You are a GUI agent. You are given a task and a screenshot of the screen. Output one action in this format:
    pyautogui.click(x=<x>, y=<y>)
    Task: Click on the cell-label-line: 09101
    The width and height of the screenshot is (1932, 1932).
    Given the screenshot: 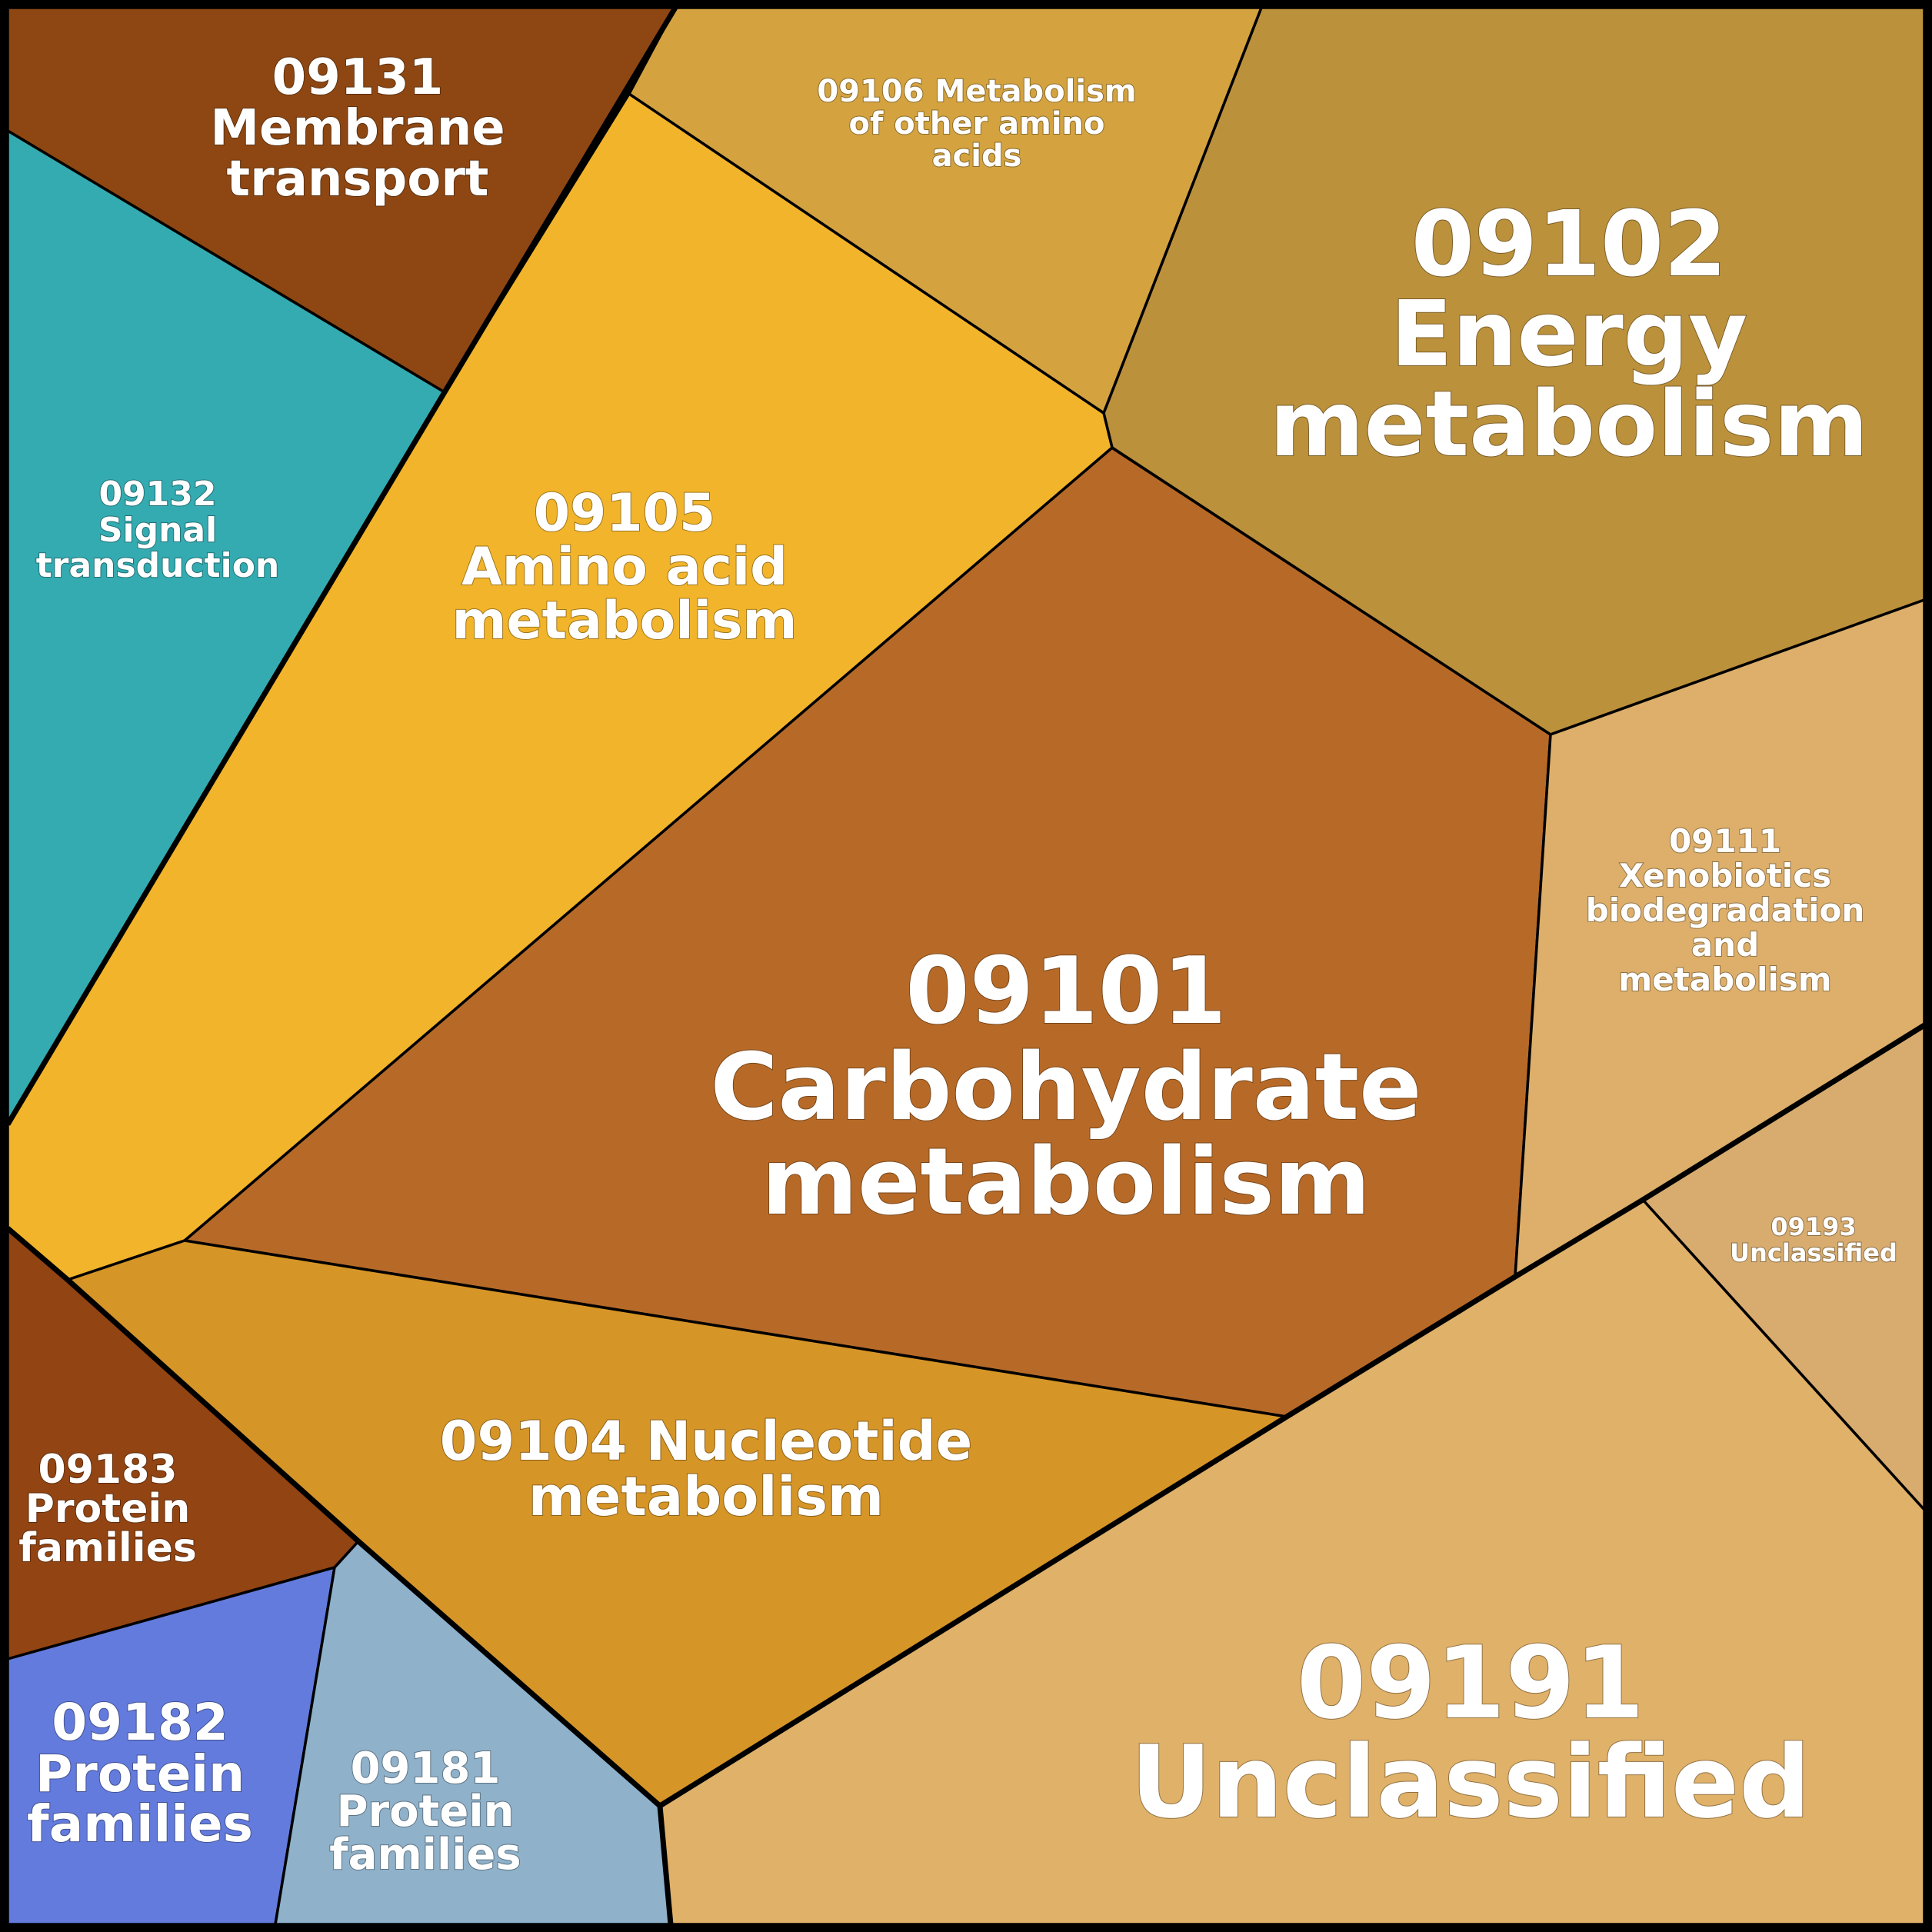 What is the action you would take?
    pyautogui.click(x=1065, y=991)
    